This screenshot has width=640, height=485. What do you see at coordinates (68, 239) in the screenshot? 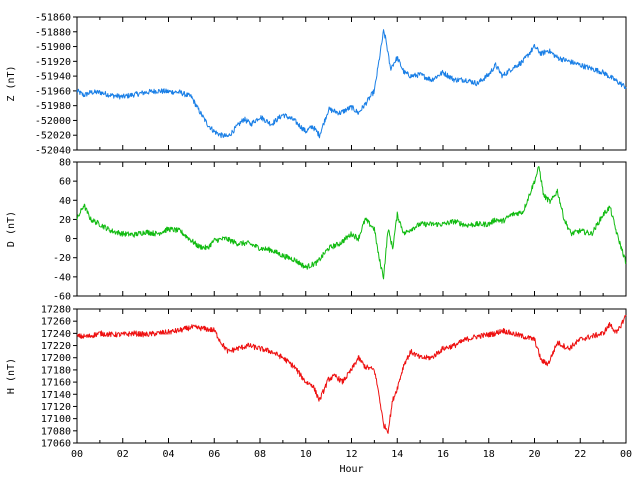
I see `y-tick-label: 0` at bounding box center [68, 239].